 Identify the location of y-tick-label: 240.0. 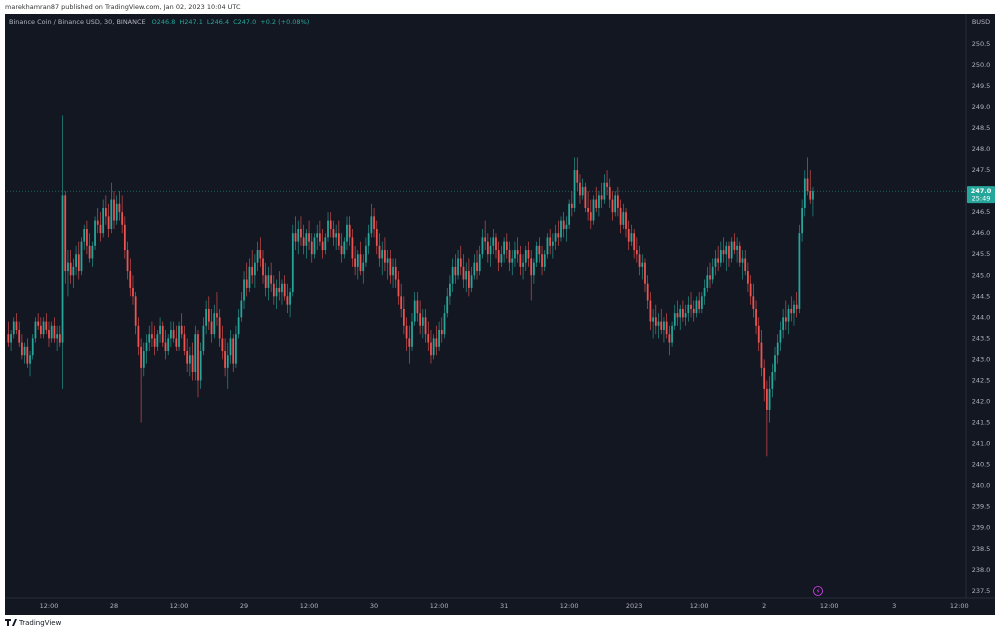
(981, 486).